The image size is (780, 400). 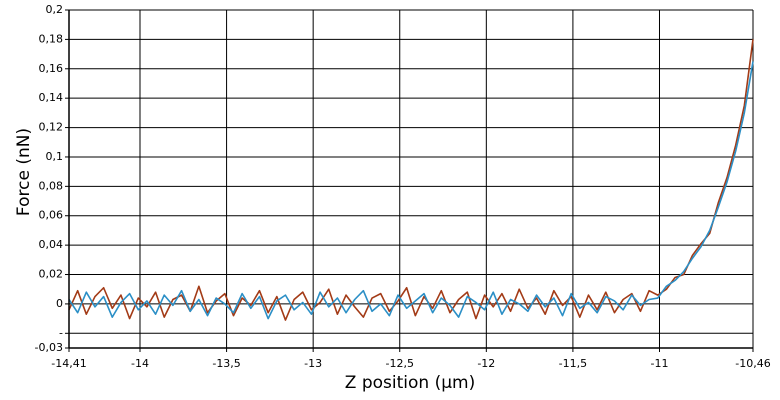 What do you see at coordinates (68, 363) in the screenshot?
I see `x-tick-label: -14,41` at bounding box center [68, 363].